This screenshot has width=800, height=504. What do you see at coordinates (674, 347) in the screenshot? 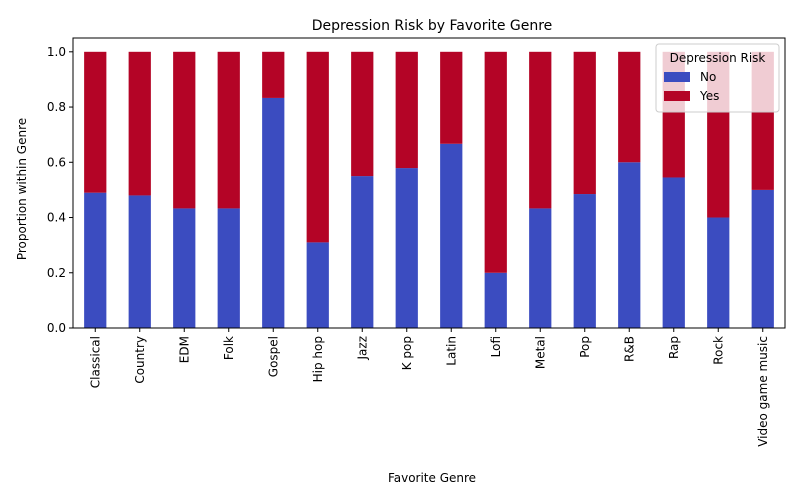
I see `x-tick-label-13: Rap` at bounding box center [674, 347].